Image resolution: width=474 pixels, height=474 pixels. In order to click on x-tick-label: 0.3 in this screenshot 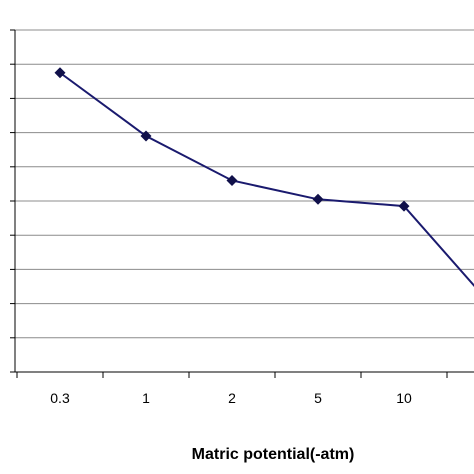, I will do `click(60, 398)`.